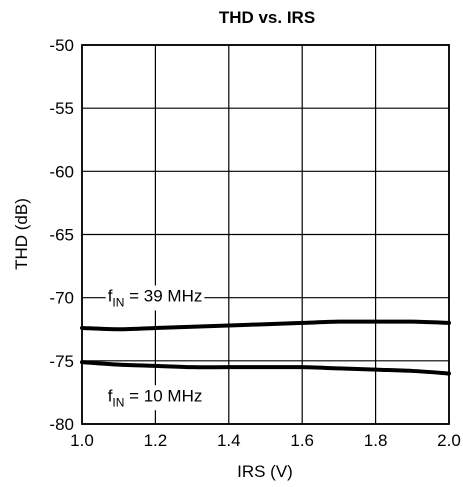  Describe the element at coordinates (265, 440) in the screenshot. I see `x-tick-labels: 1.0 1.2 1.4 1.6 1.8 2.0` at that location.